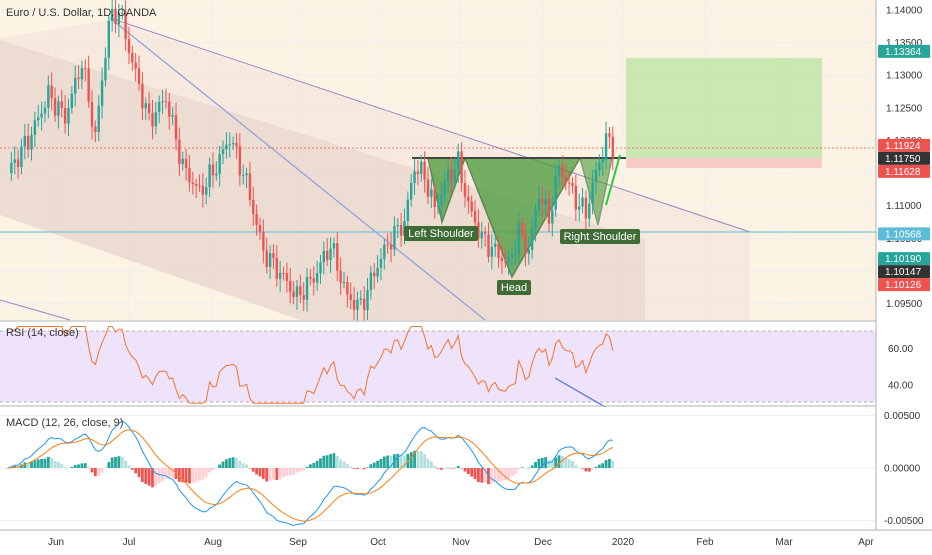 This screenshot has width=932, height=555. Describe the element at coordinates (902, 416) in the screenshot. I see `macd-tick-label: 0.00500` at that location.